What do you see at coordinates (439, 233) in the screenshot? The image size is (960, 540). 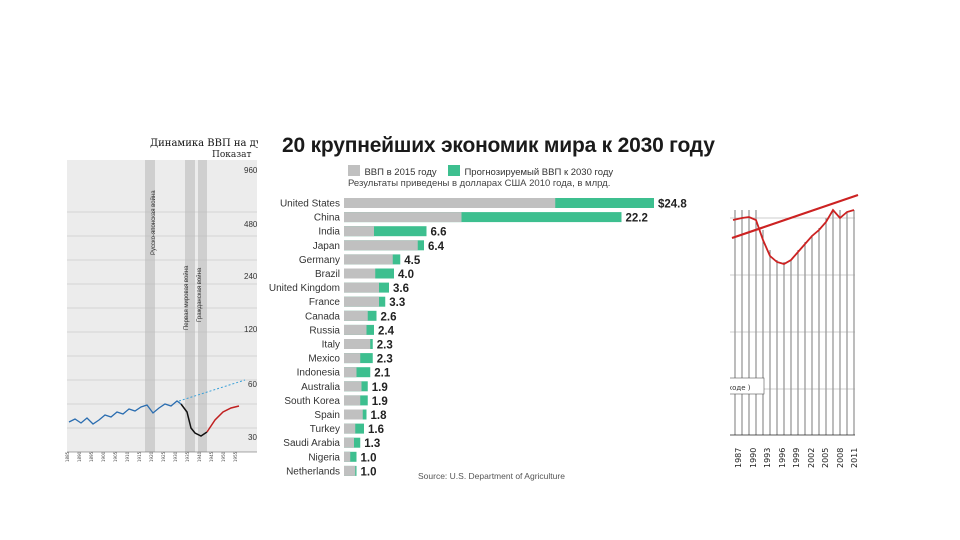 I see `value-label: 6.6` at bounding box center [439, 233].